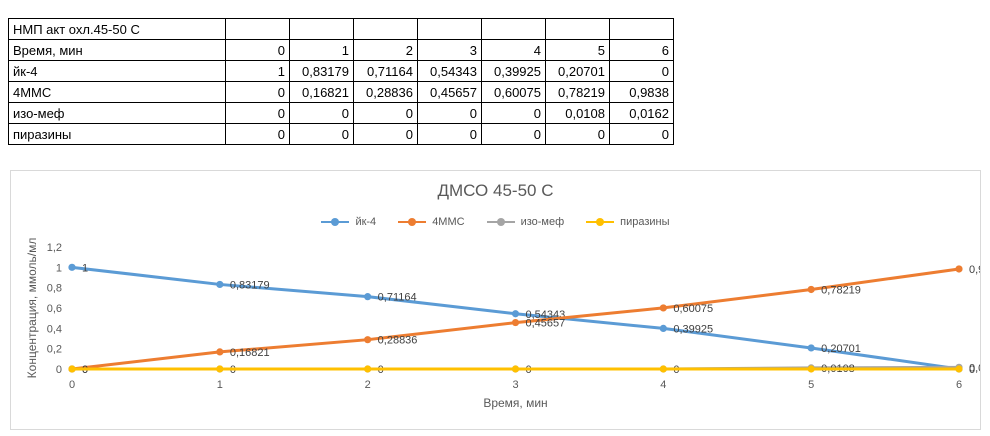 This screenshot has height=436, width=990. Describe the element at coordinates (220, 385) in the screenshot. I see `x-tick-label: 1` at that location.